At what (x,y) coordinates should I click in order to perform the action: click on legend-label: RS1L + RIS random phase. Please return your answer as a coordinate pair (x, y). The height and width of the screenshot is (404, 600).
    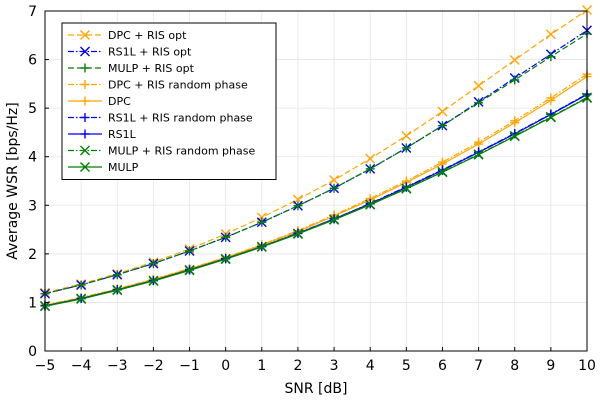
    Looking at the image, I should click on (180, 118).